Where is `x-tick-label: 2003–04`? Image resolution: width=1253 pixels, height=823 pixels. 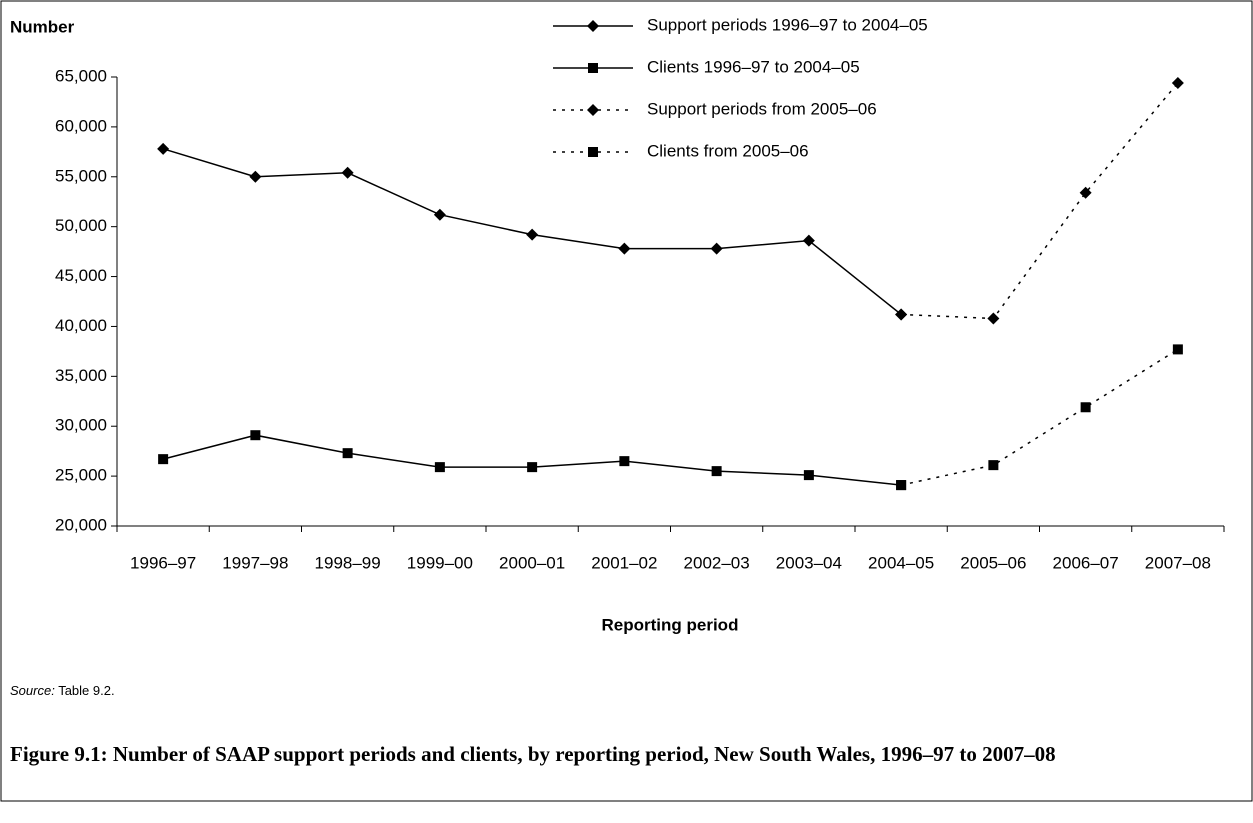
x-tick-label: 2003–04 is located at coordinates (809, 562).